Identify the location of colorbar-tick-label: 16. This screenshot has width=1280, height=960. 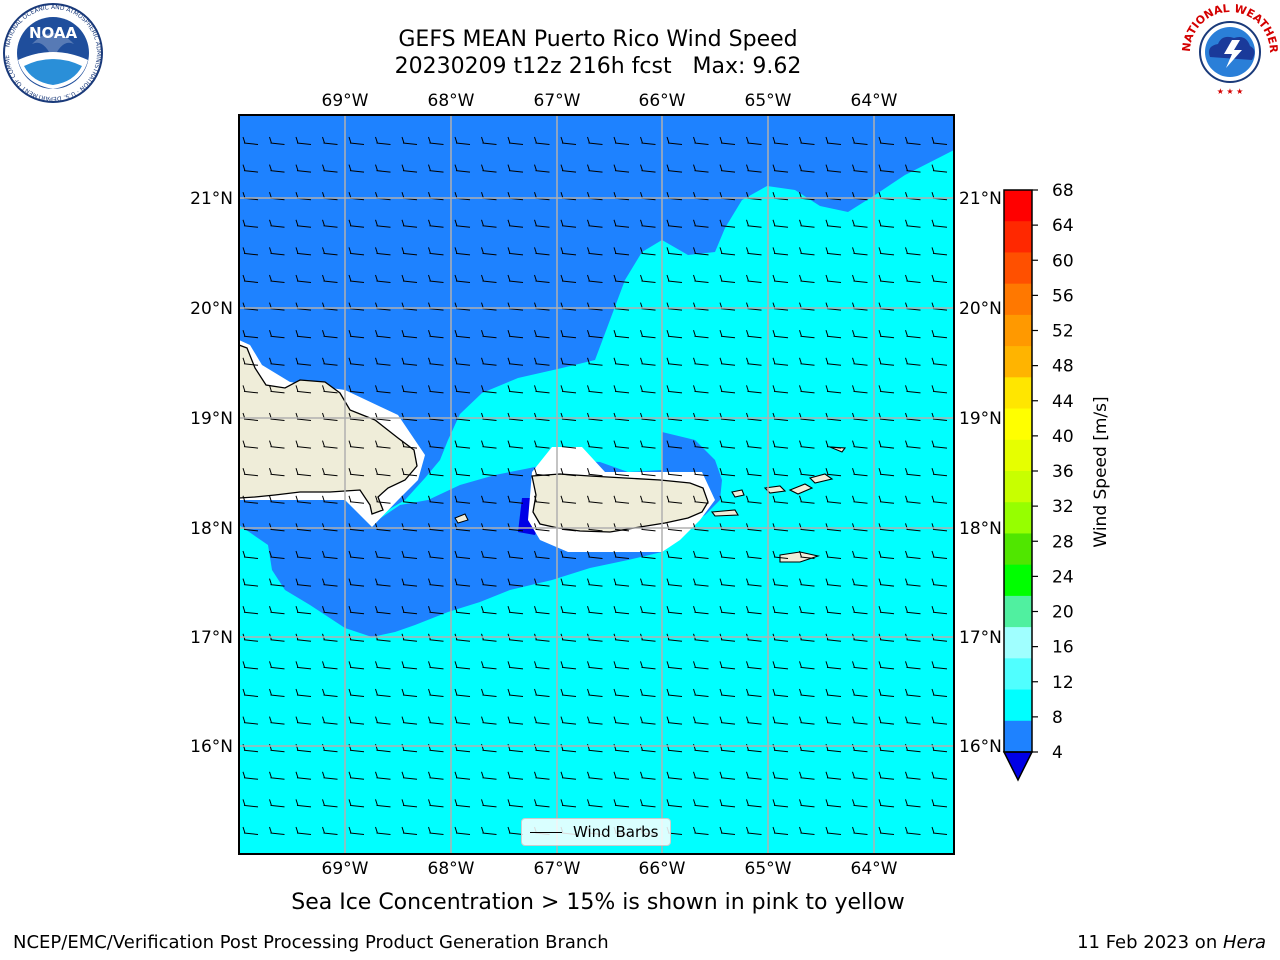
(1063, 648).